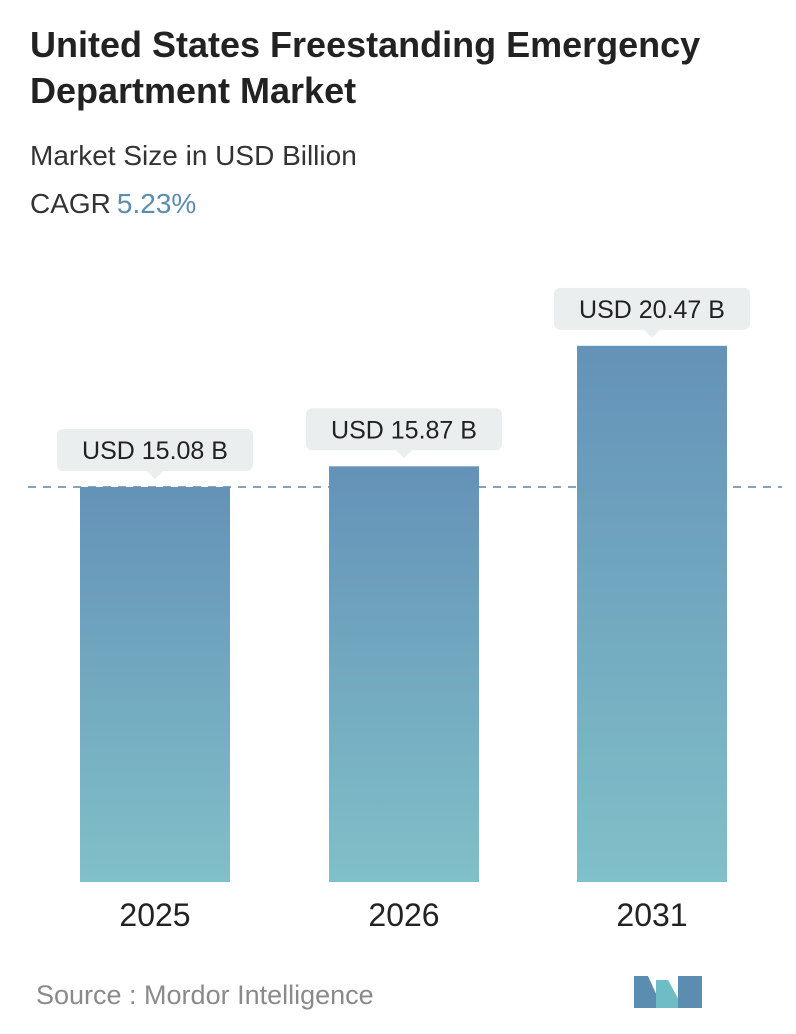 Image resolution: width=796 pixels, height=1034 pixels. What do you see at coordinates (205, 995) in the screenshot?
I see `source-text: Source : Mordor Intelligence` at bounding box center [205, 995].